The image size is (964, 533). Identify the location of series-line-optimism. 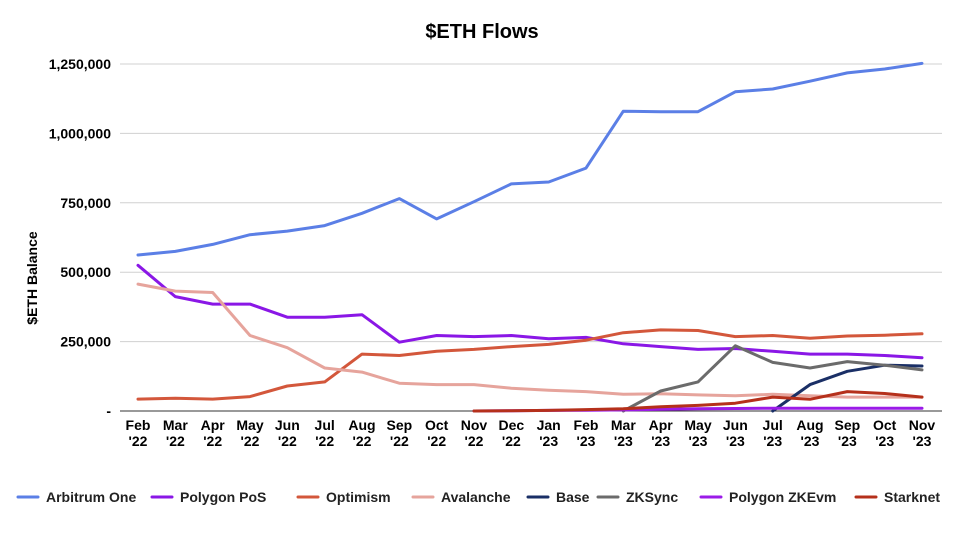
(530, 364).